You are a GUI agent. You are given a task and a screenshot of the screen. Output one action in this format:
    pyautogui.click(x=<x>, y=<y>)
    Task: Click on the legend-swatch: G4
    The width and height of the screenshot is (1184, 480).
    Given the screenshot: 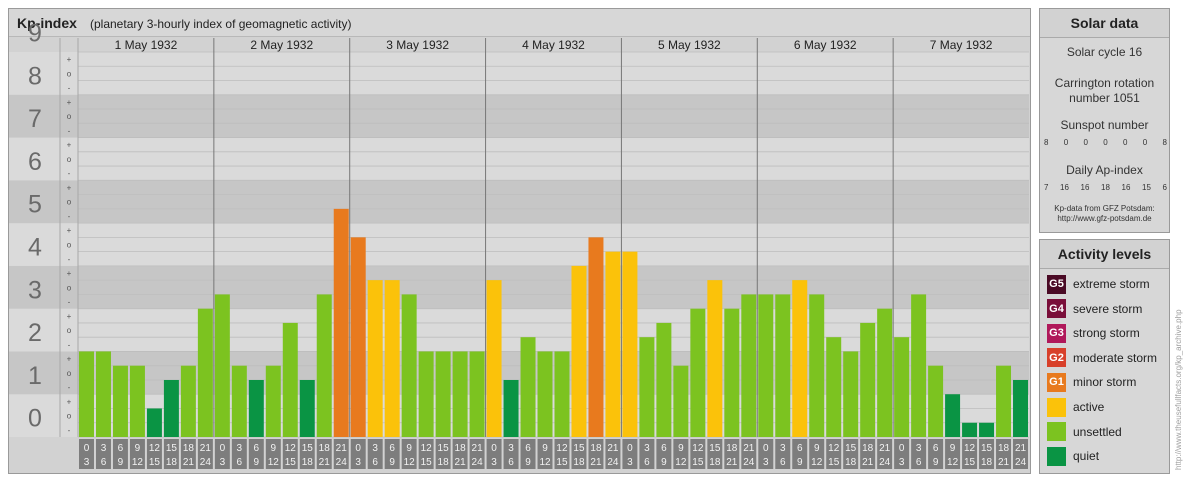 What is the action you would take?
    pyautogui.click(x=1056, y=309)
    